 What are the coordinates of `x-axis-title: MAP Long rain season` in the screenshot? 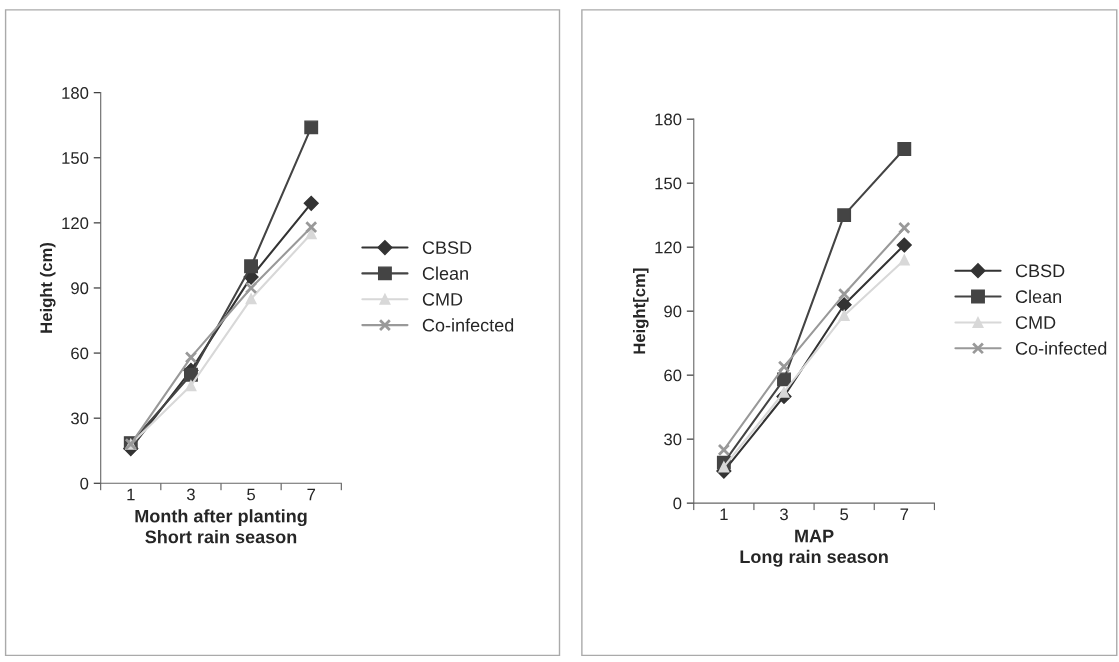 It's located at (814, 548).